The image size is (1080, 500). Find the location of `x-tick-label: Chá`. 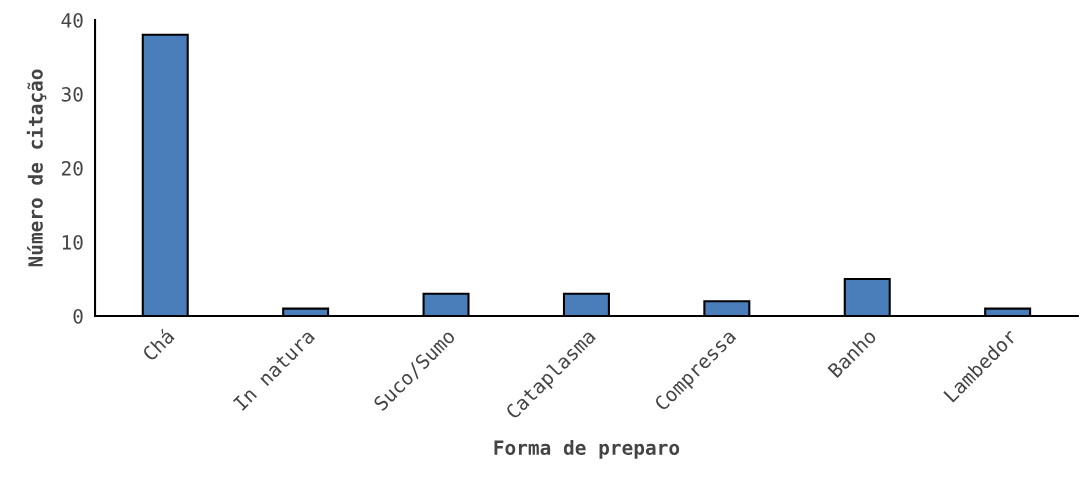

x-tick-label: Chá is located at coordinates (157, 344).